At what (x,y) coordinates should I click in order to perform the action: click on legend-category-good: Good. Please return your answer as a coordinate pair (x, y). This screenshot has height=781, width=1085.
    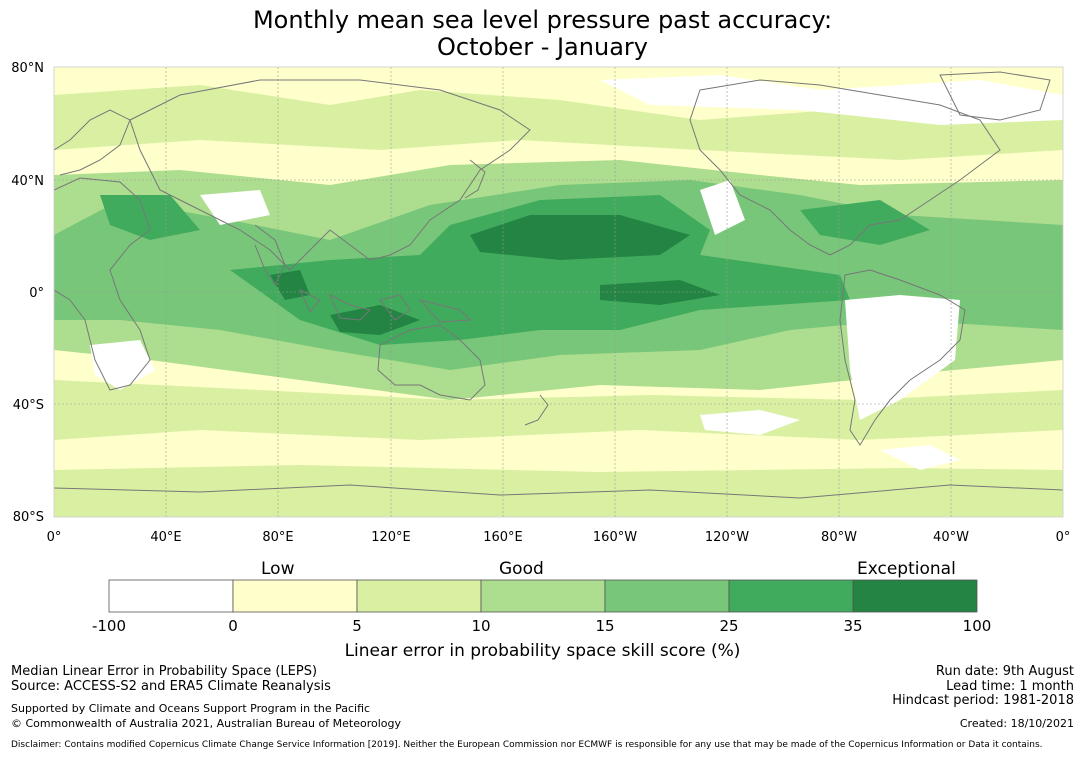
    Looking at the image, I should click on (521, 569).